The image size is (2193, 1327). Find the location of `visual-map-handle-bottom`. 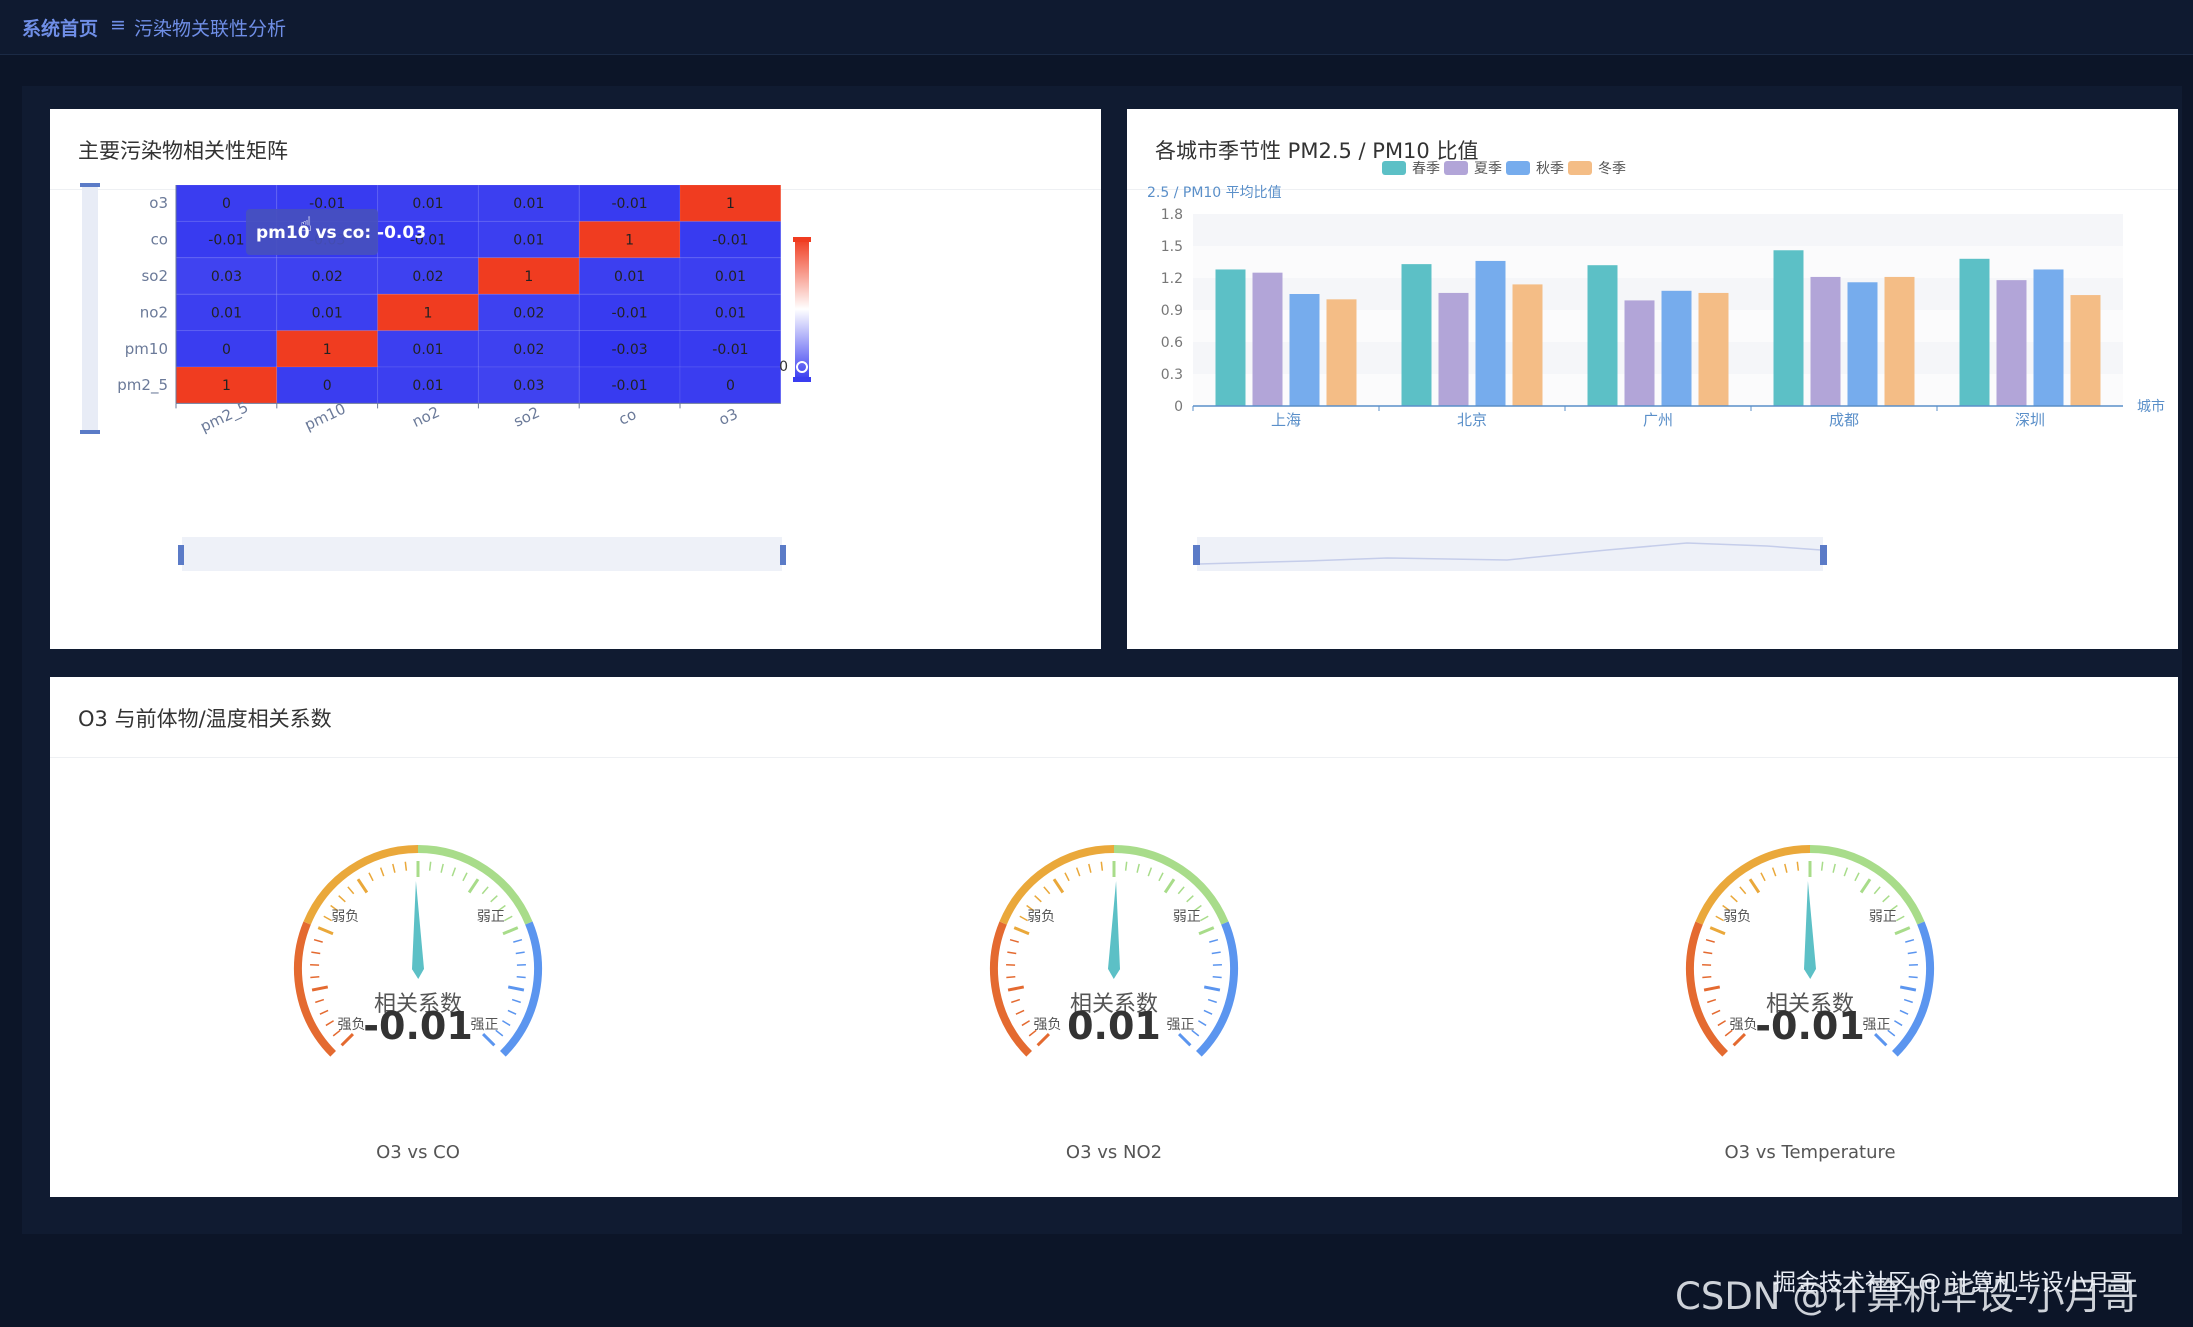

visual-map-handle-bottom is located at coordinates (802, 379).